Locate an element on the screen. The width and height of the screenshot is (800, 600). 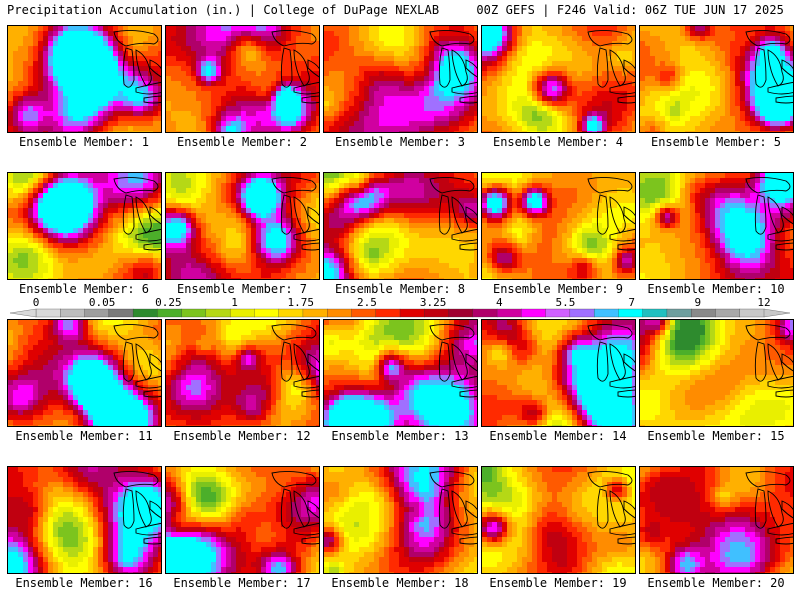
ensemble-member-label: Ensemble Member: 3 is located at coordinates (400, 142).